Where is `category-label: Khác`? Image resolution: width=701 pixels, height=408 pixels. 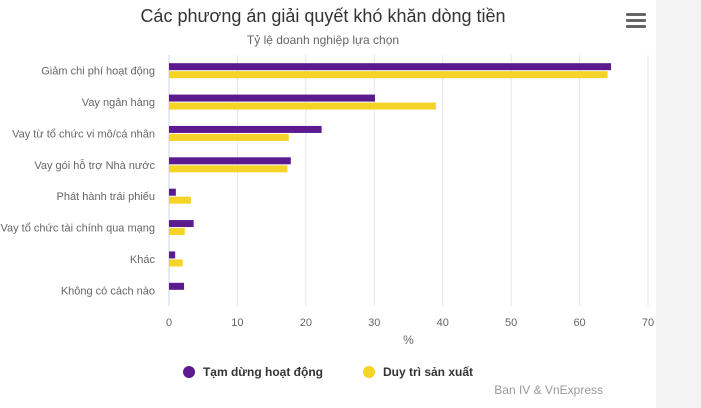
category-label: Khác is located at coordinates (143, 260).